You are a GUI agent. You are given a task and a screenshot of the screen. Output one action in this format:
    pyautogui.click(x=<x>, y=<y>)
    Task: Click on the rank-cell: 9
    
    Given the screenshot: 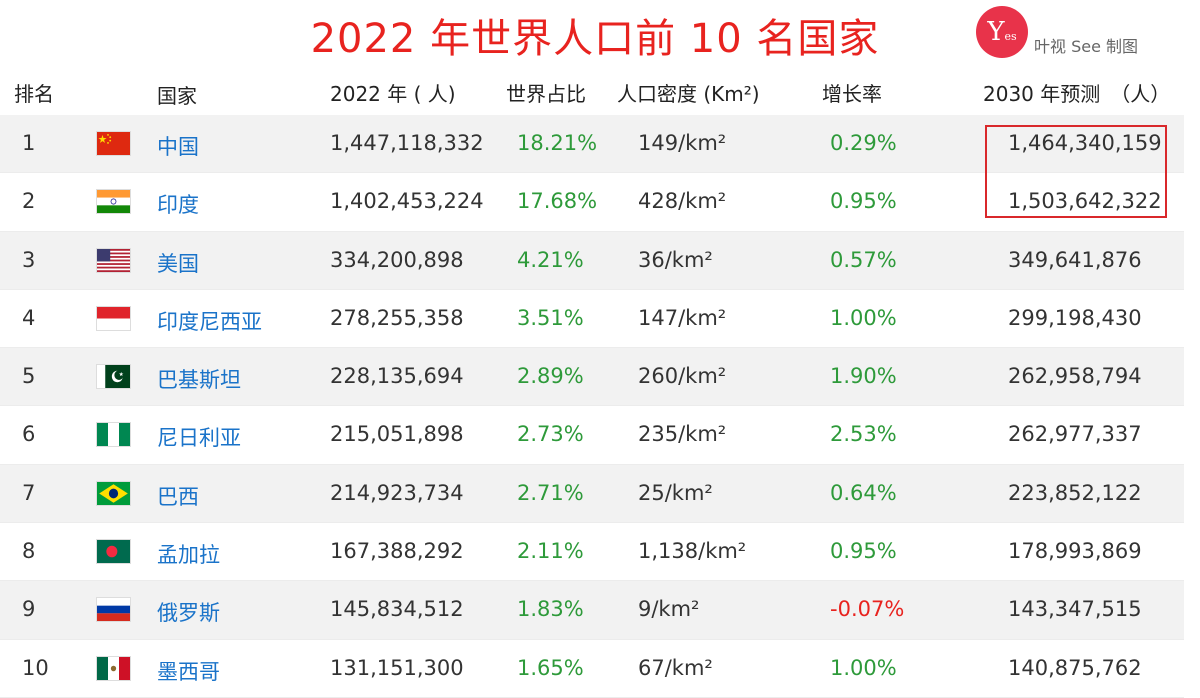 What is the action you would take?
    pyautogui.click(x=29, y=609)
    